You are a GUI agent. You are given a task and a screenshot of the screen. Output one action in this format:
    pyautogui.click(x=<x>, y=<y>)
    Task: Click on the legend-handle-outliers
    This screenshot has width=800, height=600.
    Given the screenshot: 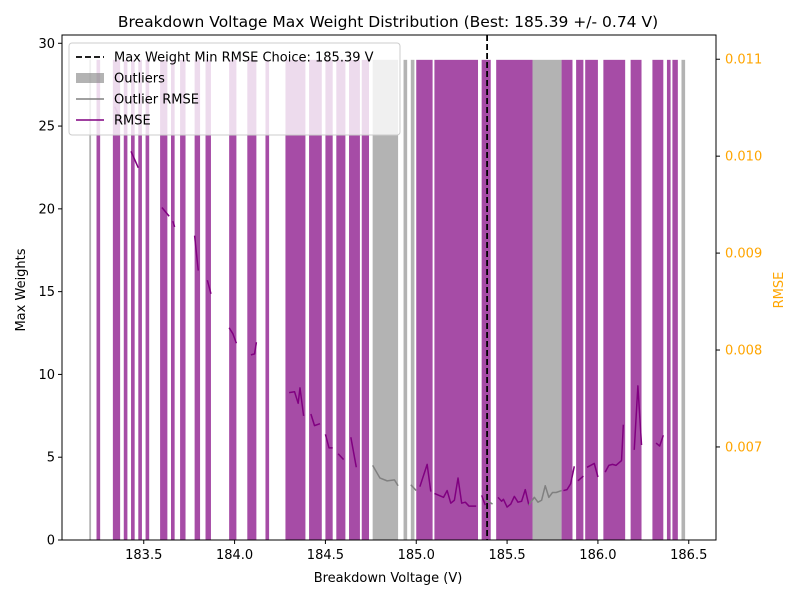 What is the action you would take?
    pyautogui.click(x=90, y=78)
    